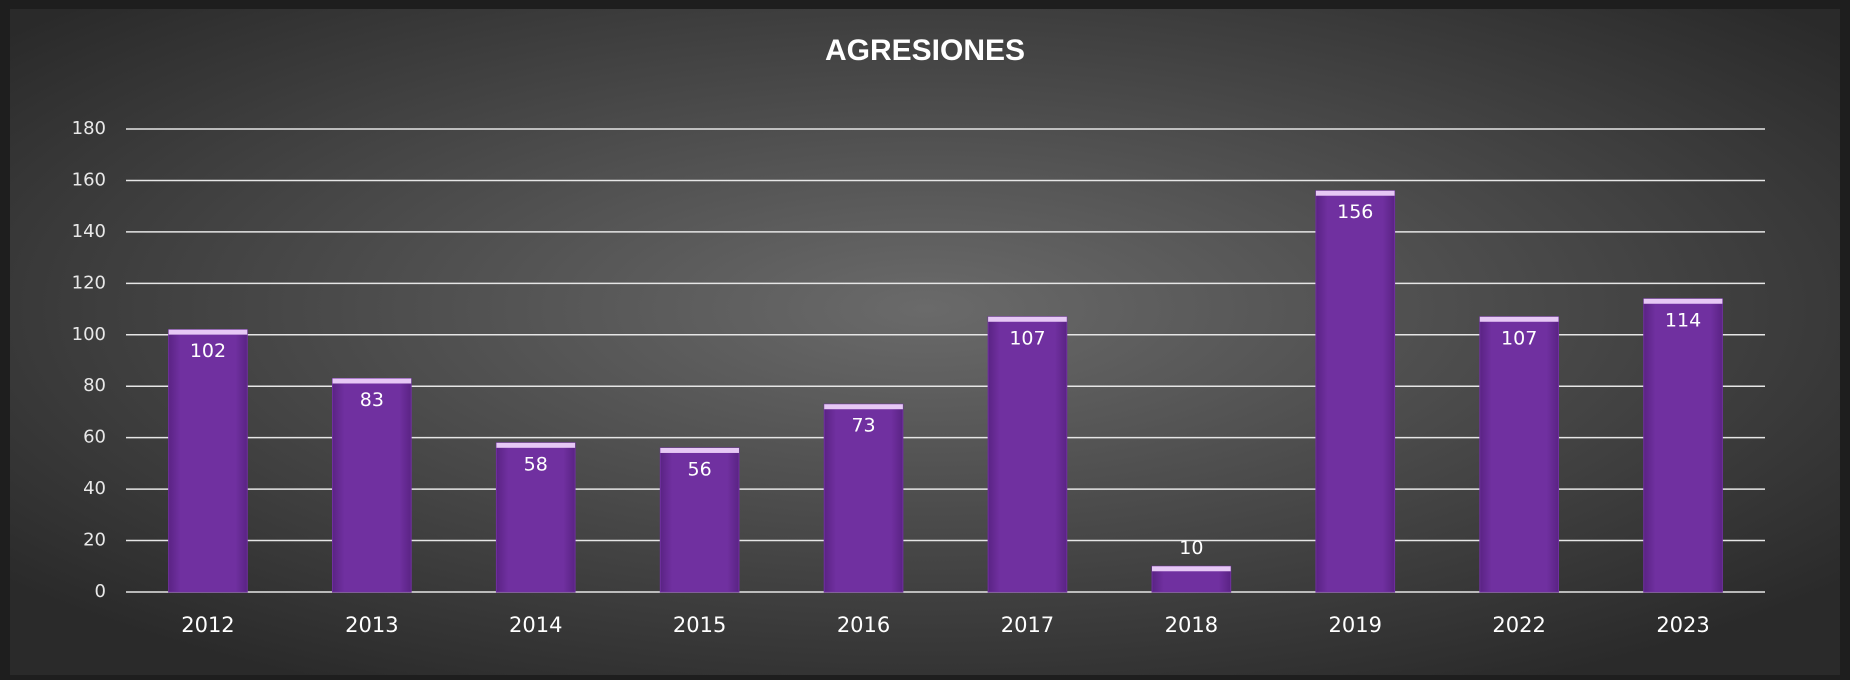 The image size is (1850, 680). I want to click on y-tick-label: 60, so click(94, 437).